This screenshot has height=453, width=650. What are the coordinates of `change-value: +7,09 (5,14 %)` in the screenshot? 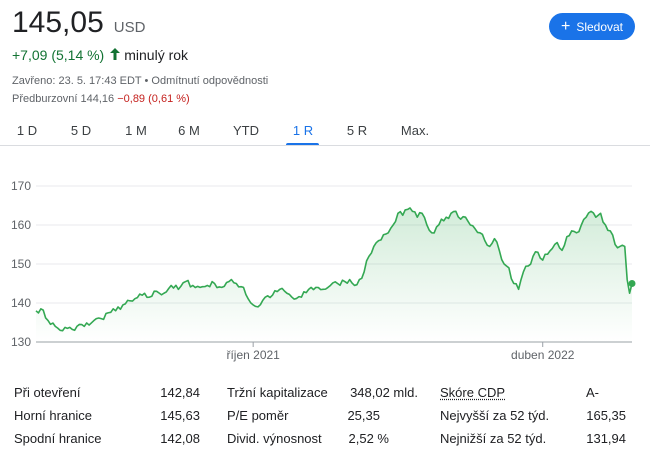 It's located at (58, 55).